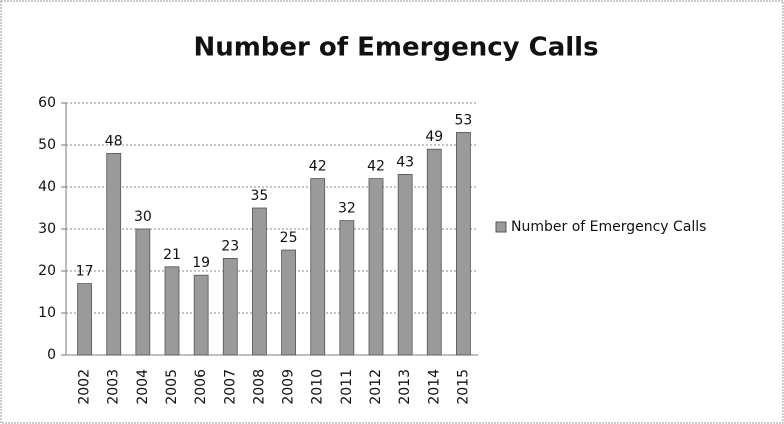 This screenshot has width=784, height=424. I want to click on x-tick-label: 2014, so click(434, 387).